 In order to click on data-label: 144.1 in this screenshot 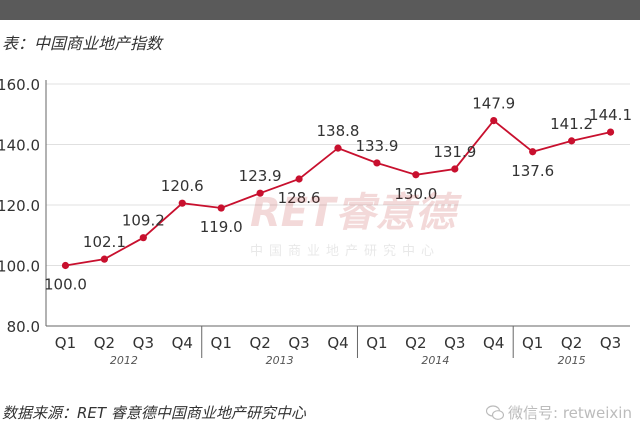, I will do `click(610, 115)`.